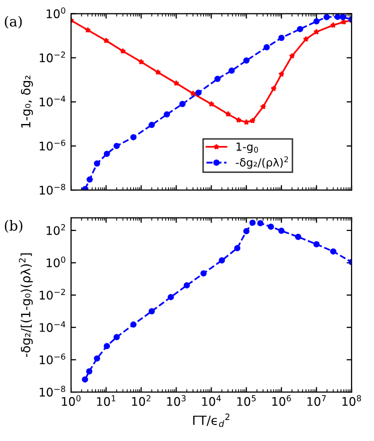 This screenshot has height=441, width=374. Describe the element at coordinates (71, 400) in the screenshot. I see `x-tick-label: 10$^{0}$` at that location.